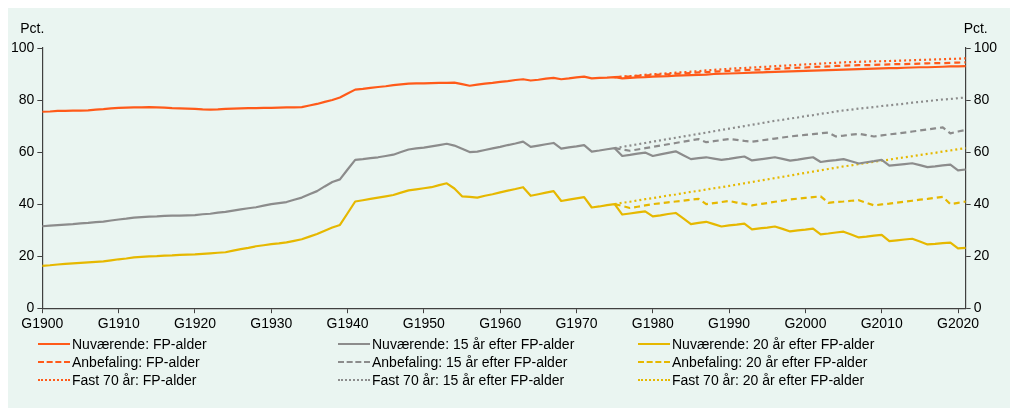 This screenshot has height=416, width=1018. Describe the element at coordinates (958, 323) in the screenshot. I see `x-tick-label: G2020` at that location.